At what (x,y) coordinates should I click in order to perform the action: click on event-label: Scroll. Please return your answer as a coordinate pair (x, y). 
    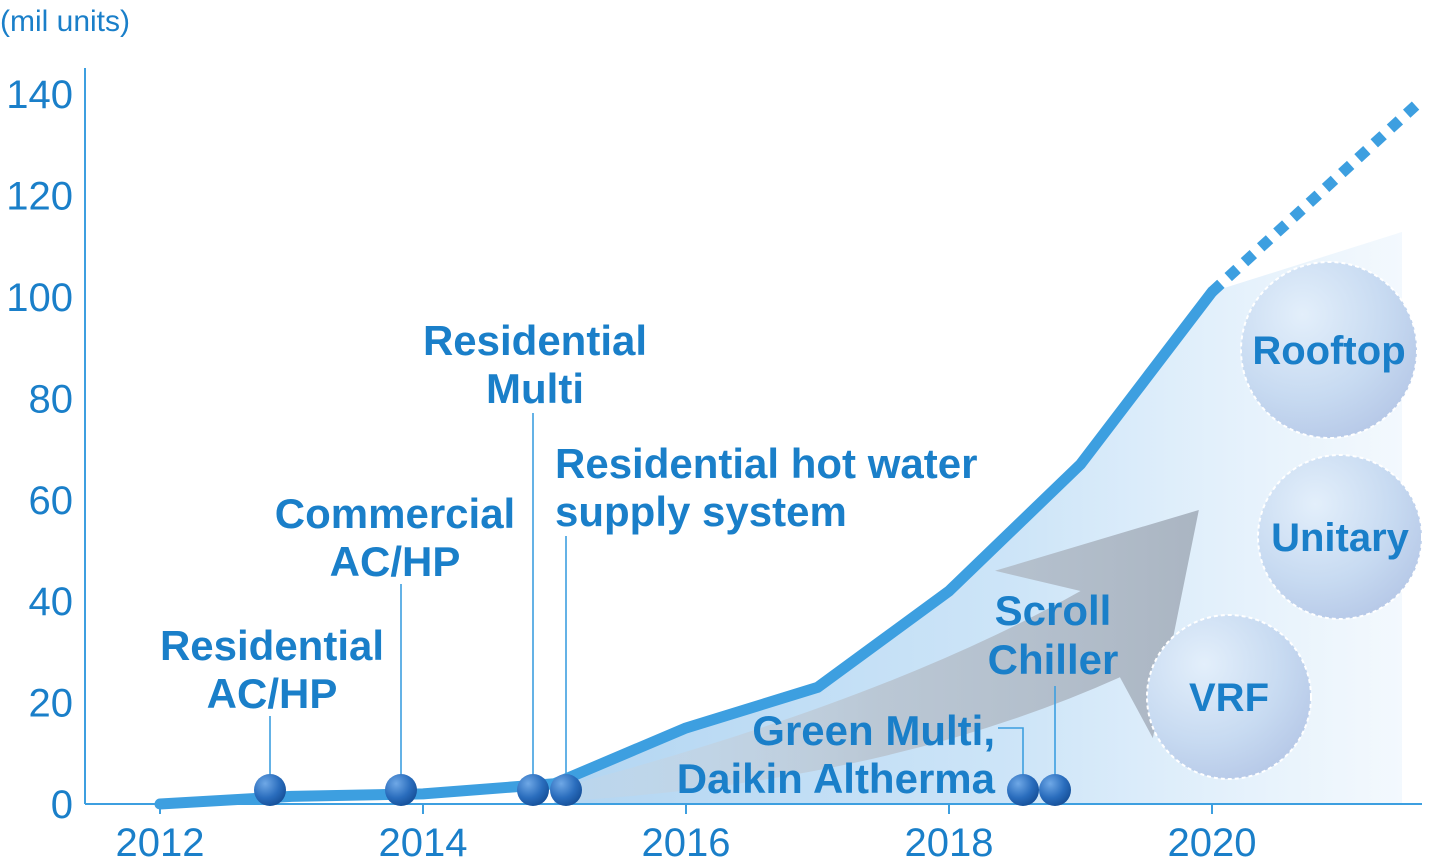
    Looking at the image, I should click on (1053, 610).